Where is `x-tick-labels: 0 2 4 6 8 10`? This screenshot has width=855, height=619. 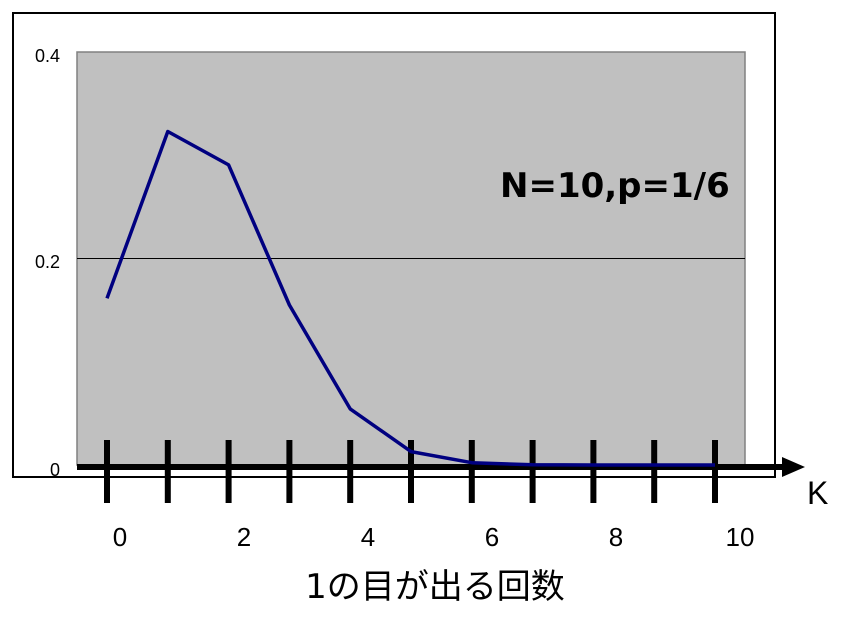 x-tick-labels: 0 2 4 6 8 10 is located at coordinates (434, 537).